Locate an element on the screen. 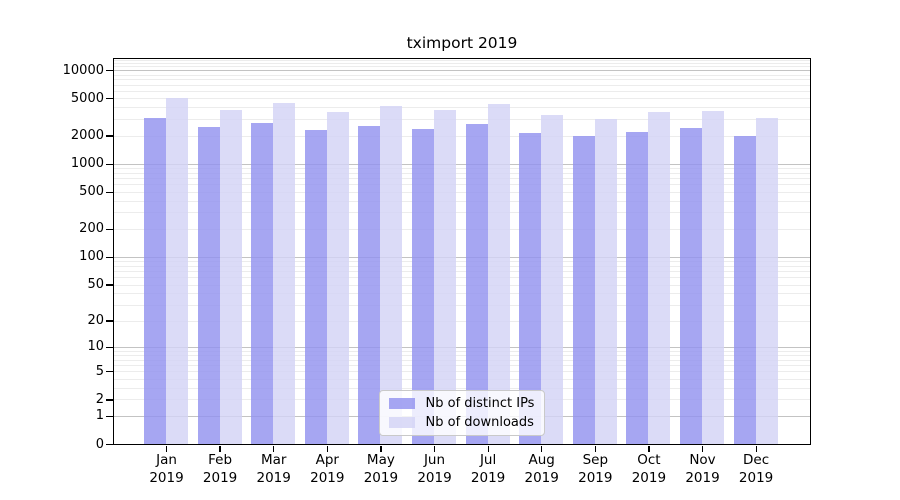 This screenshot has height=500, width=900. bar-distinct-ips-jun is located at coordinates (423, 286).